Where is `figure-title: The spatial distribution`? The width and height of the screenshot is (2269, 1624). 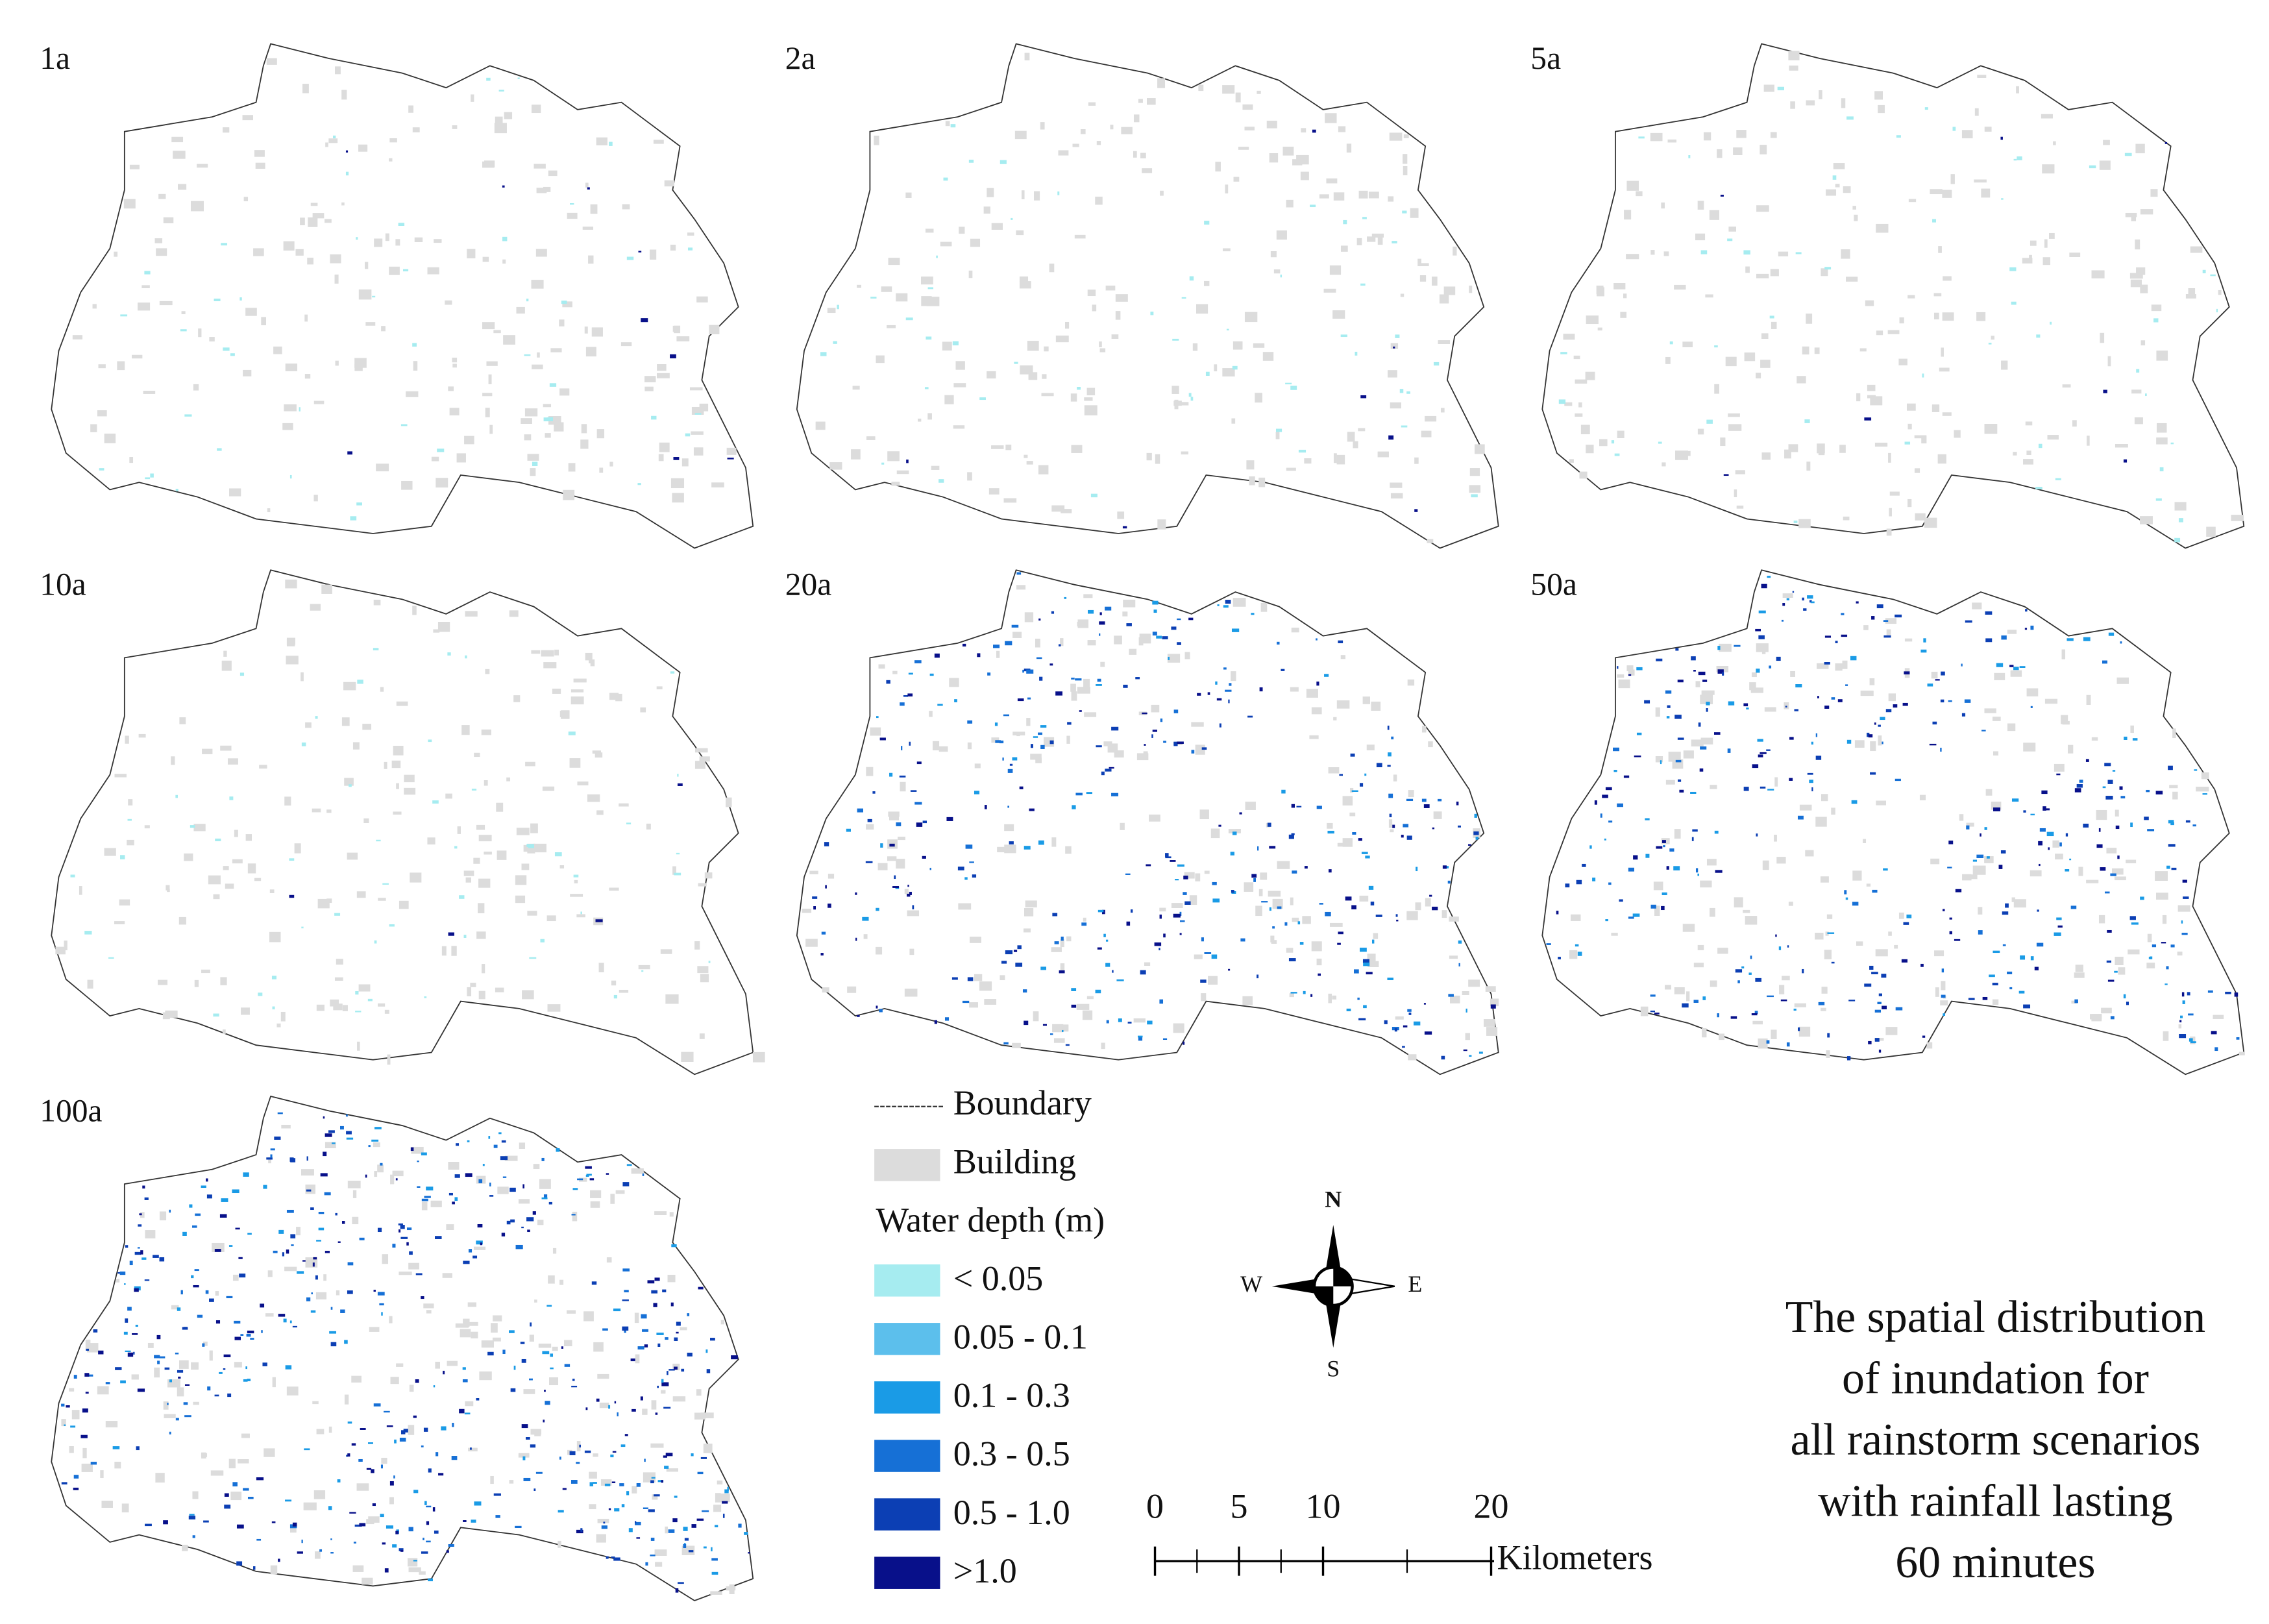
figure-title: The spatial distribution is located at coordinates (1995, 1317).